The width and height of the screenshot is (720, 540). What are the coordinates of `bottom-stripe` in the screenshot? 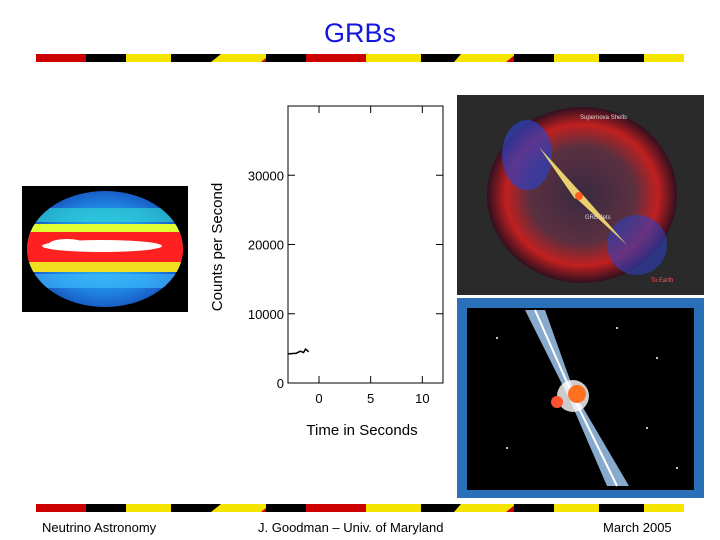 It's located at (360, 508).